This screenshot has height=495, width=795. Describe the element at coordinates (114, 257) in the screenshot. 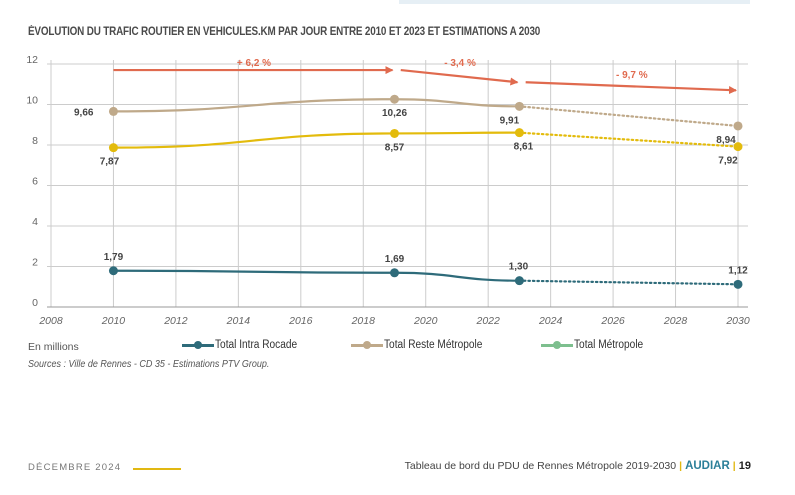

I see `data-label: 1,79` at that location.